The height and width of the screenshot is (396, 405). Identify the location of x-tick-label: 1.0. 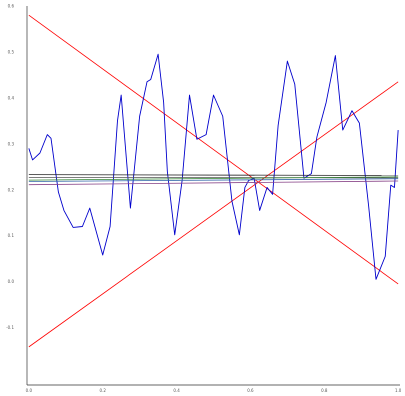
(398, 390).